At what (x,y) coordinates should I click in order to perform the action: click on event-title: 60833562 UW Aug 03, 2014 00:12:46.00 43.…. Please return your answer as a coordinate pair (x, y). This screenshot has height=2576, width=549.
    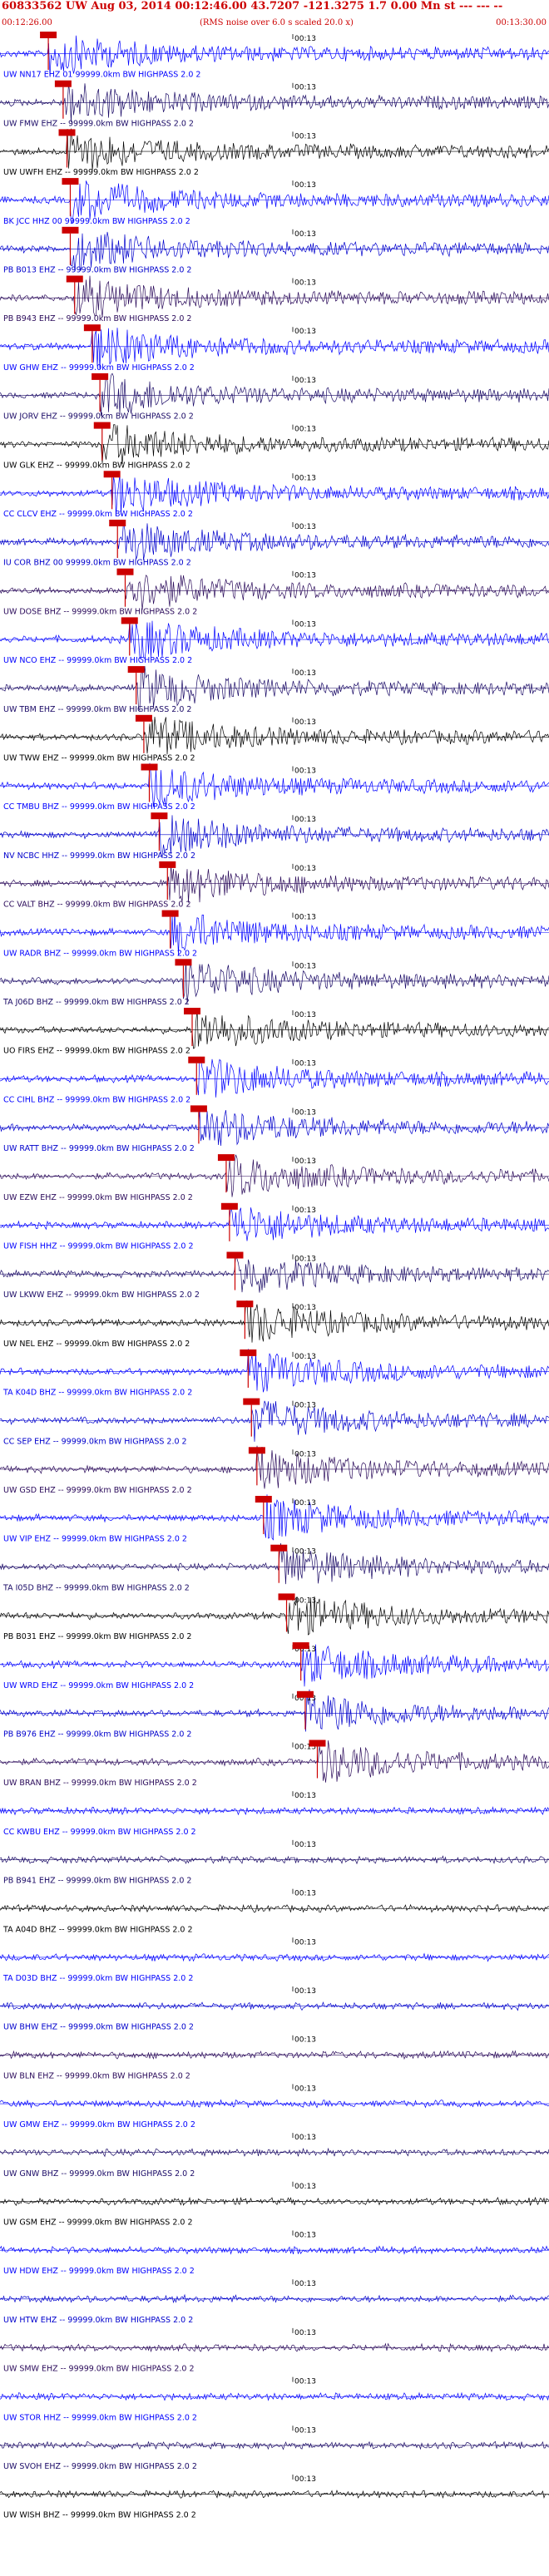
    Looking at the image, I should click on (252, 6).